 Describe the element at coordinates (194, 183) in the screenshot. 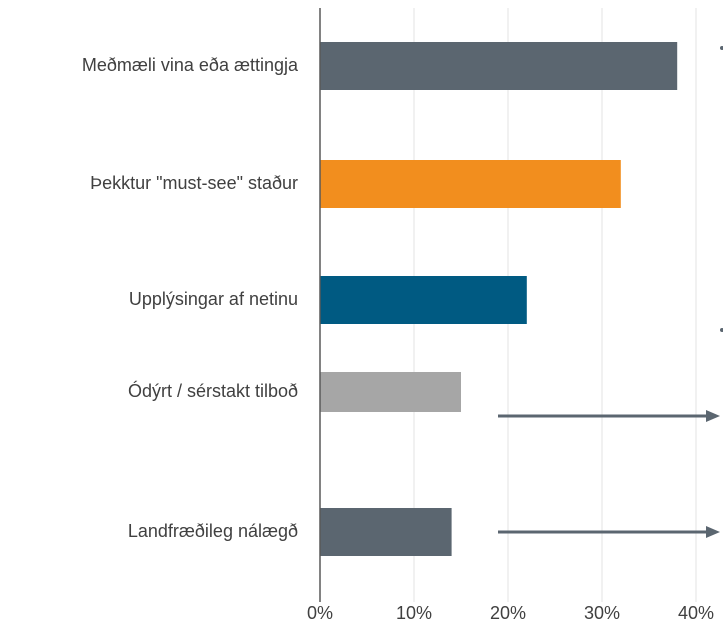

I see `y-tick-label: Þekktur "must-see" staður` at that location.